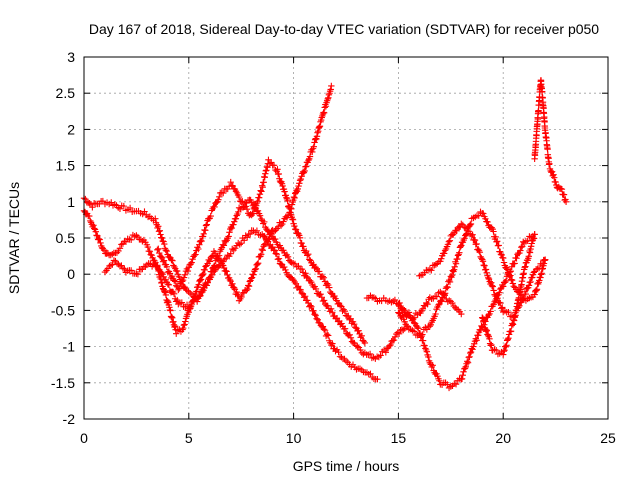 The image size is (640, 480). I want to click on y-tick-label: -0.5, so click(63, 310).